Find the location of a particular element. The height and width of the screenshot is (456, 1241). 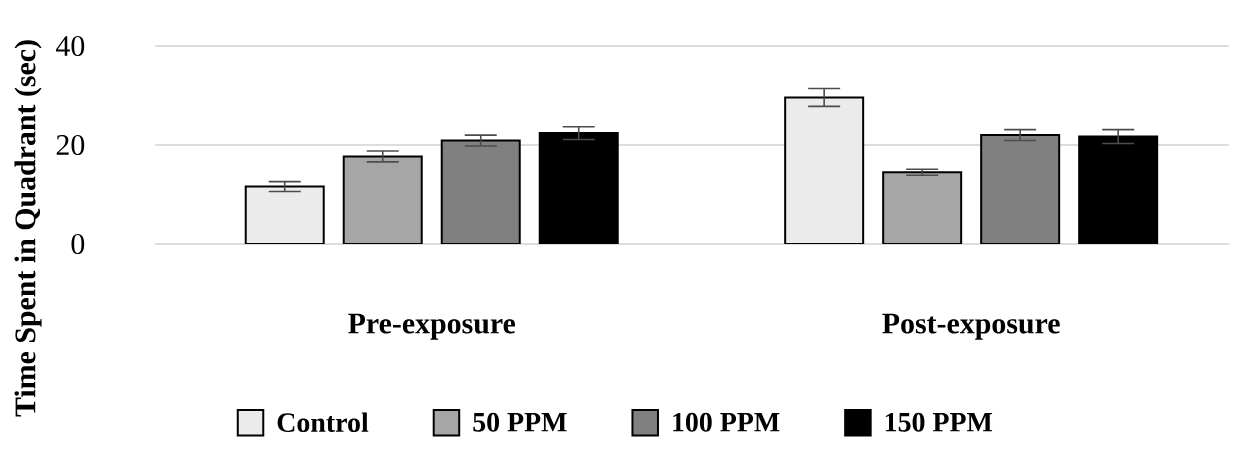

legend-label: Control is located at coordinates (323, 422).